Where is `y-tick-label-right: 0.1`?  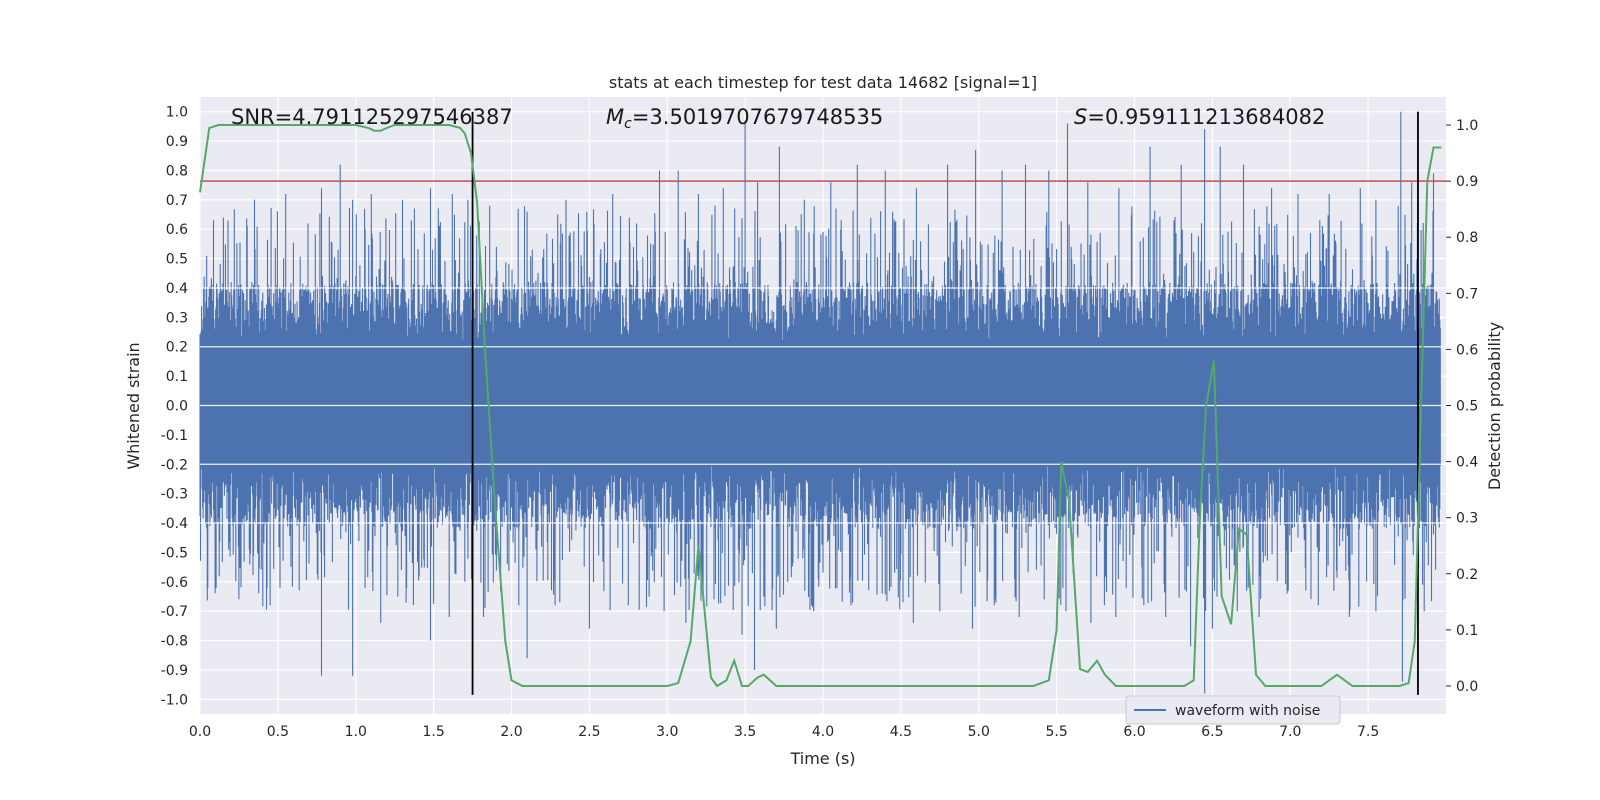 y-tick-label-right: 0.1 is located at coordinates (1467, 631).